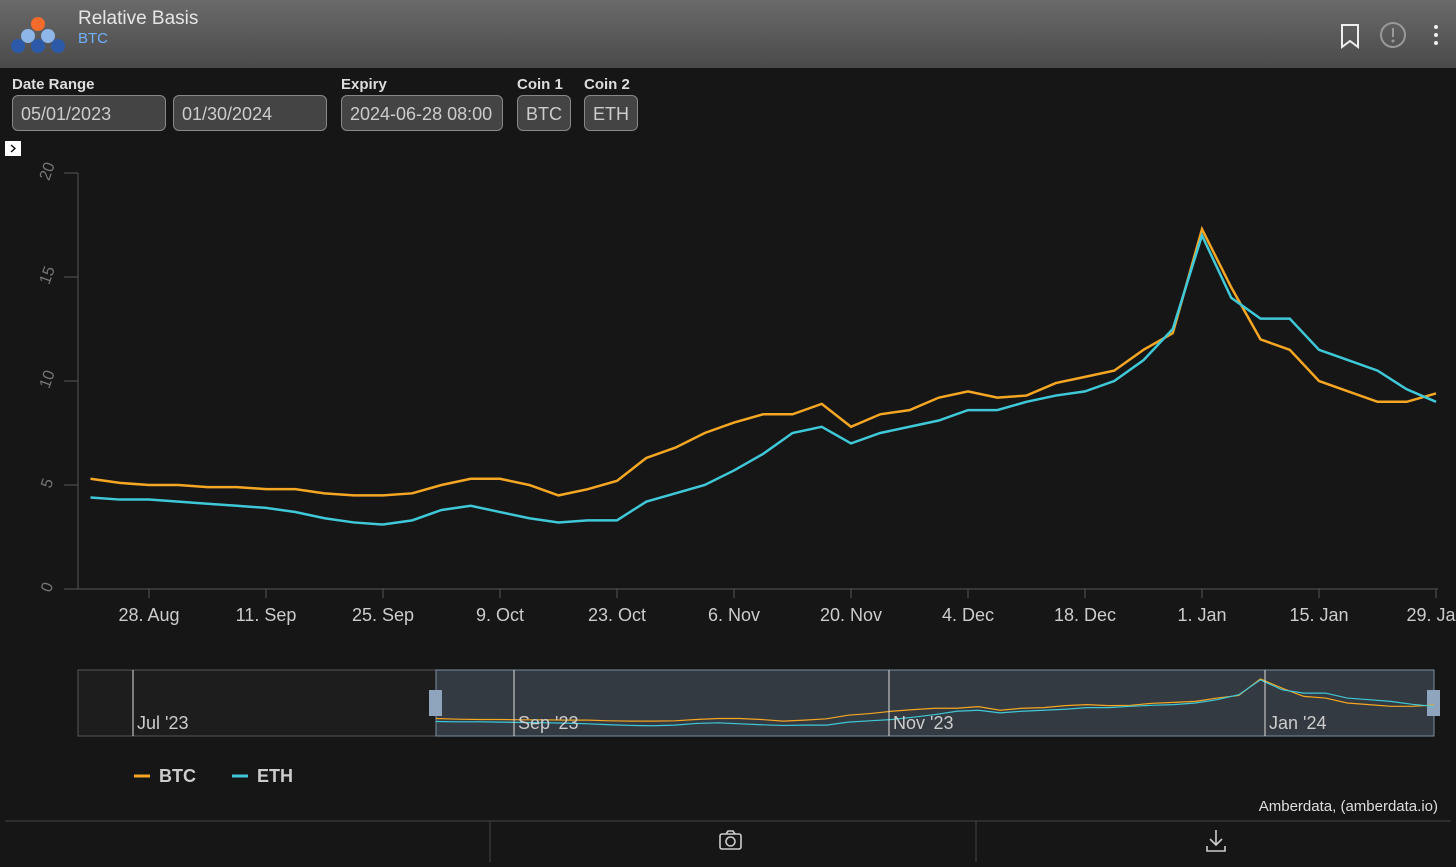 This screenshot has height=867, width=1456. What do you see at coordinates (728, 34) in the screenshot?
I see `header: Relative Basis BTC` at bounding box center [728, 34].